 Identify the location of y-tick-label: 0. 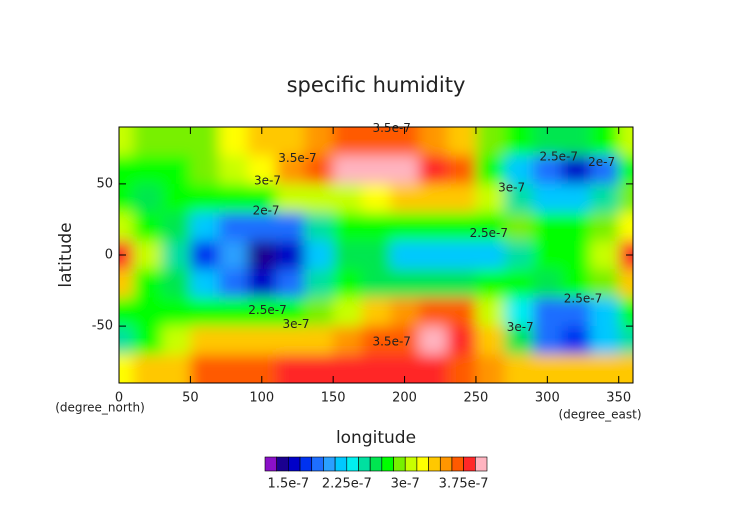
(109, 255).